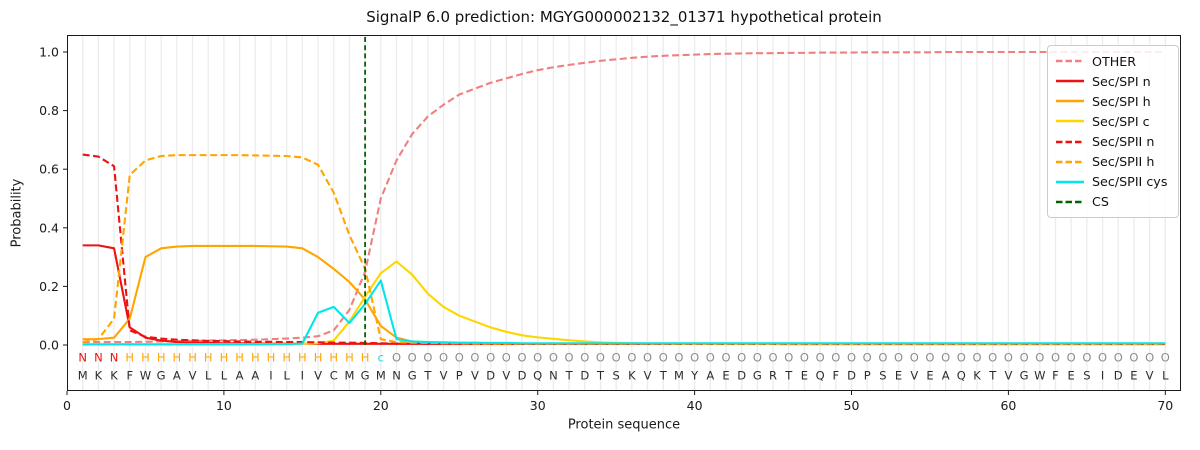 This screenshot has width=1200, height=450. Describe the element at coordinates (694, 376) in the screenshot. I see `residue-letter: Y` at that location.